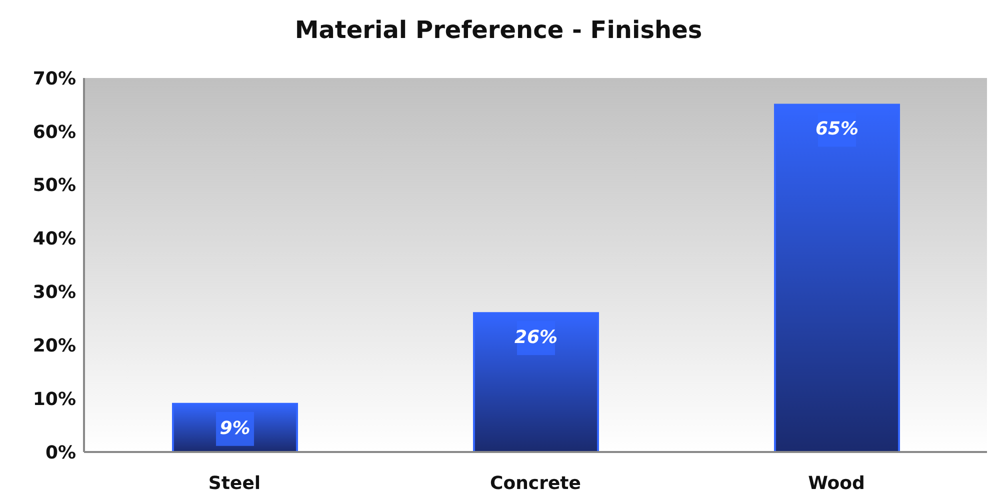  I want to click on x-tick-label: Concrete, so click(535, 483).